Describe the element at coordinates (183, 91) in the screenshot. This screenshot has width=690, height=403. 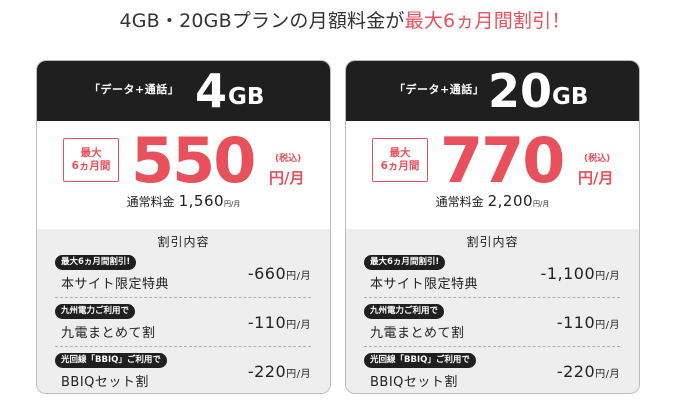
I see `plan-header: 「データ+通話」 4 GB` at that location.